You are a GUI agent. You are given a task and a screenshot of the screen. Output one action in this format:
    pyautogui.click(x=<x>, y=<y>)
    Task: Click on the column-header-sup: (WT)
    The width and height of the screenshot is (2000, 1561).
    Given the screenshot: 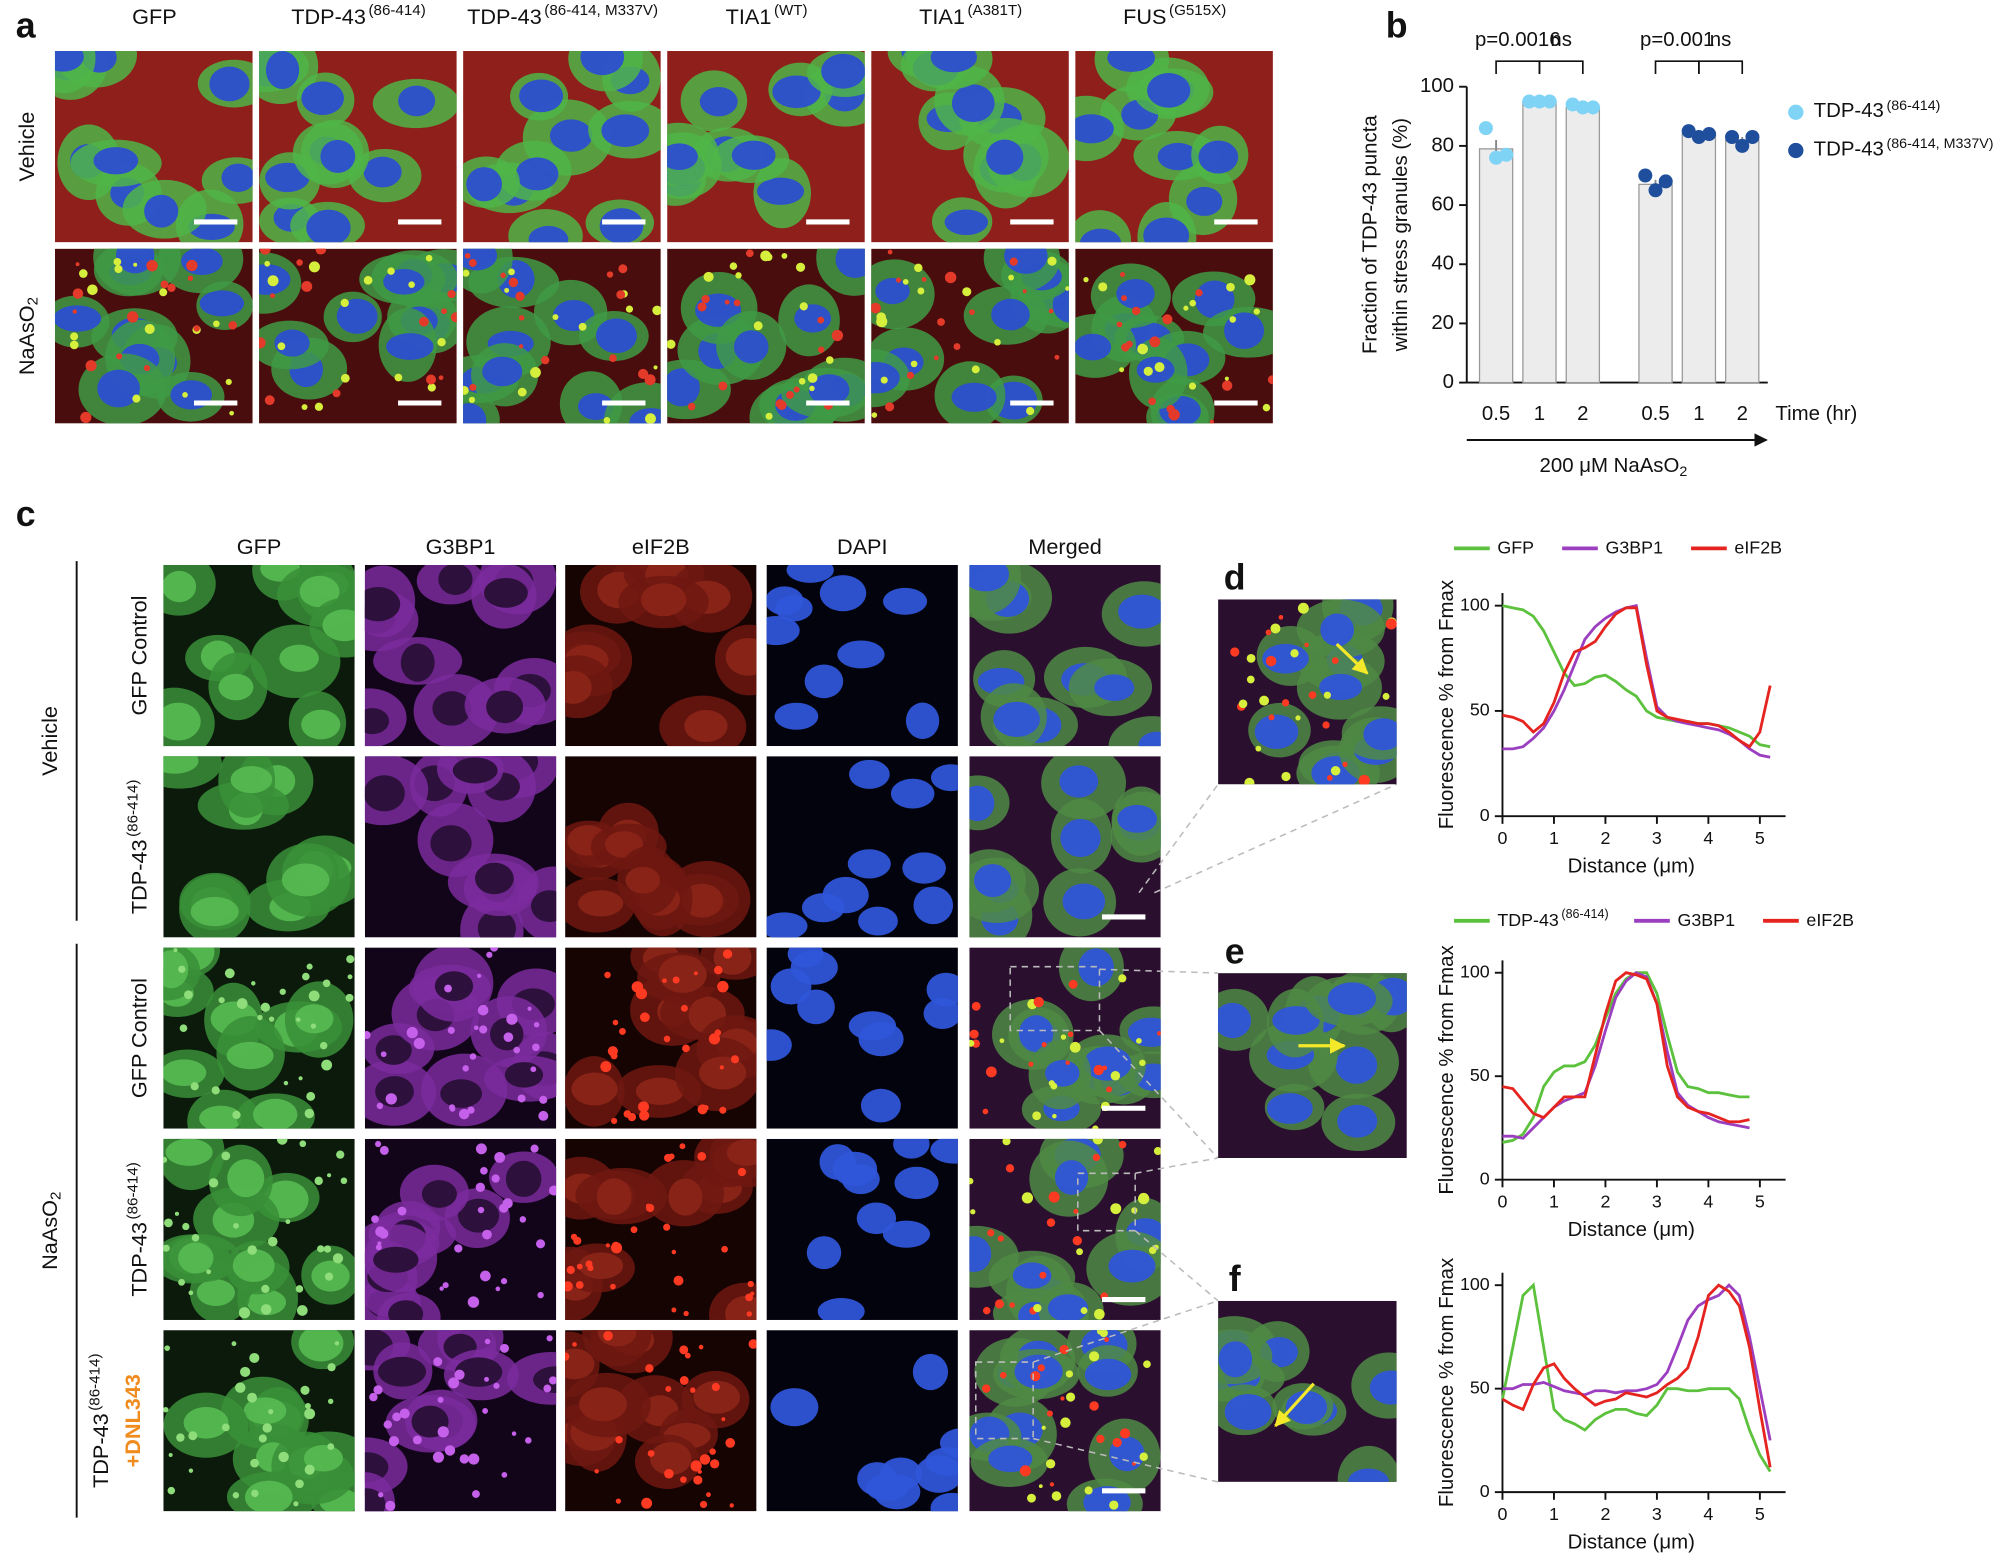 What is the action you would take?
    pyautogui.click(x=791, y=10)
    